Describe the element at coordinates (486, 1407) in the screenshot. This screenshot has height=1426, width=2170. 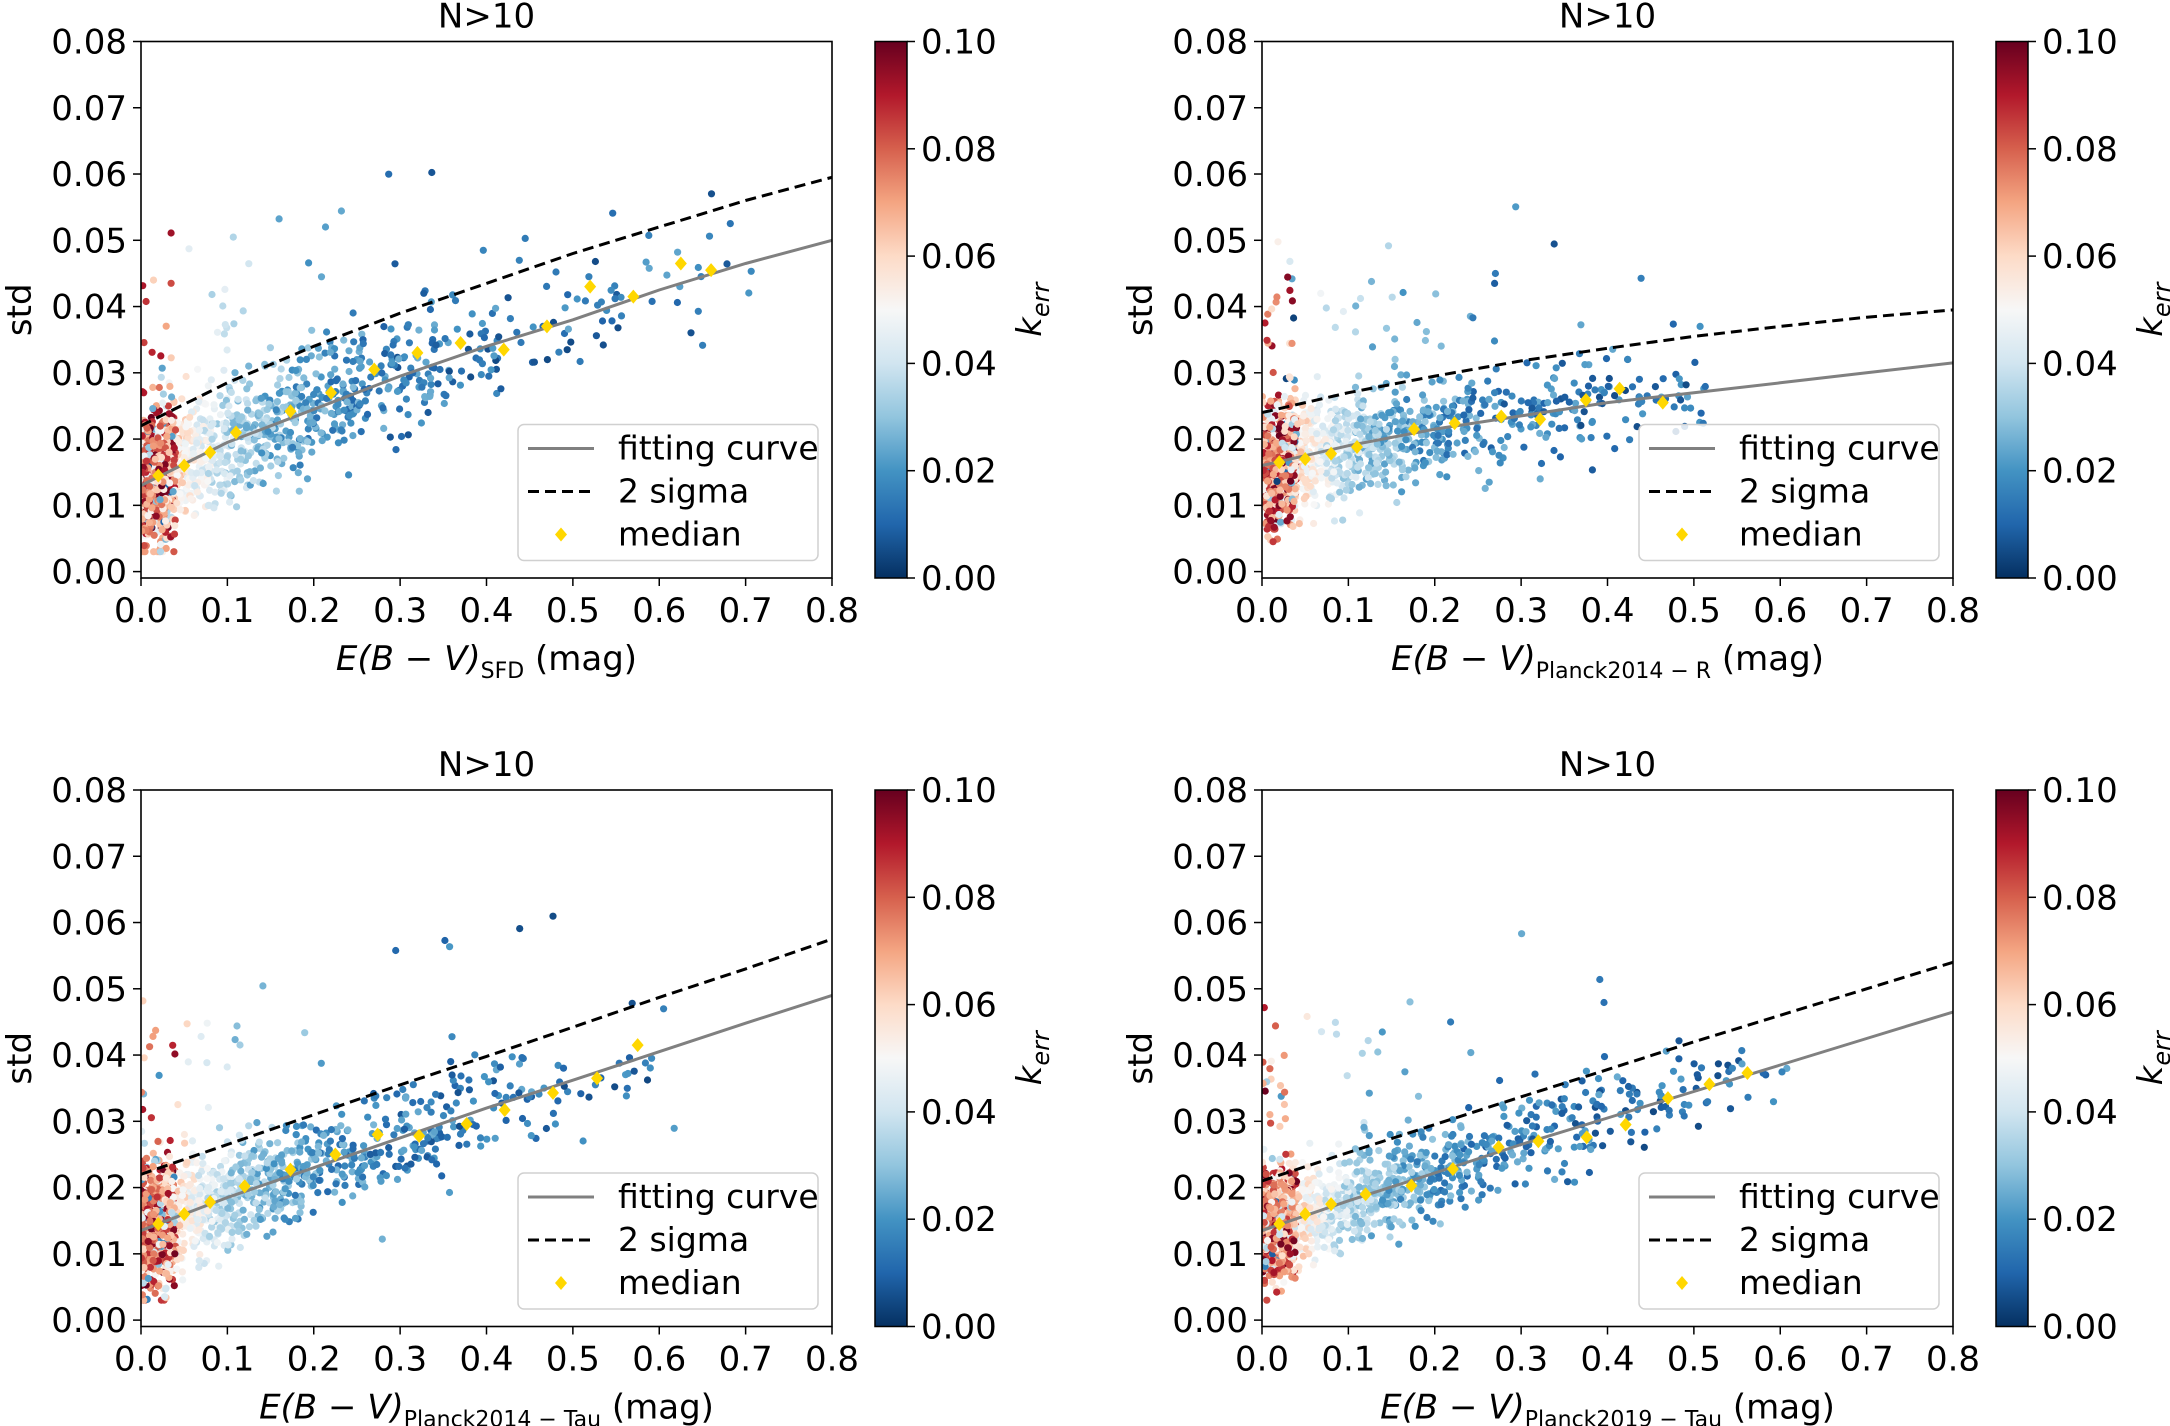
I see `x-axis-label: E(B − V)Planck2014 − Tau (mag)` at that location.